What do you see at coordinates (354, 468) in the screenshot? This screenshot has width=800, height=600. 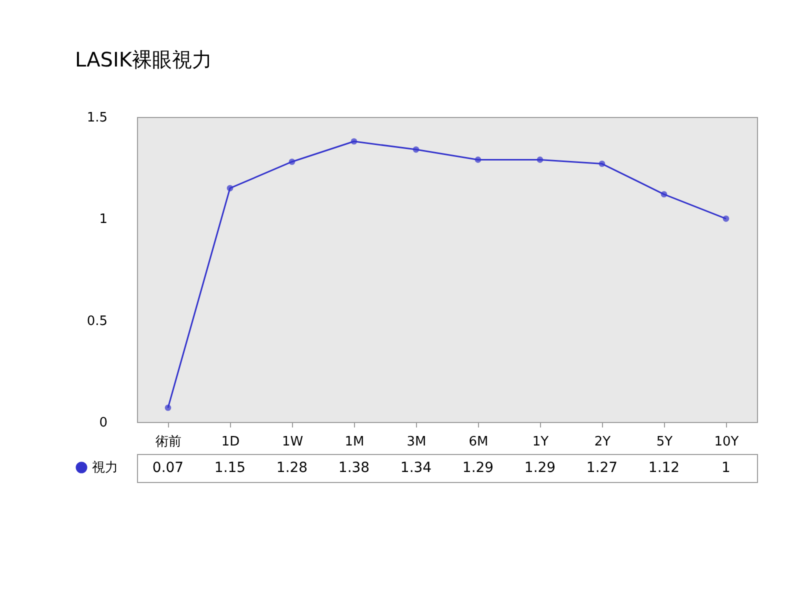 I see `data-label: 1.38` at bounding box center [354, 468].